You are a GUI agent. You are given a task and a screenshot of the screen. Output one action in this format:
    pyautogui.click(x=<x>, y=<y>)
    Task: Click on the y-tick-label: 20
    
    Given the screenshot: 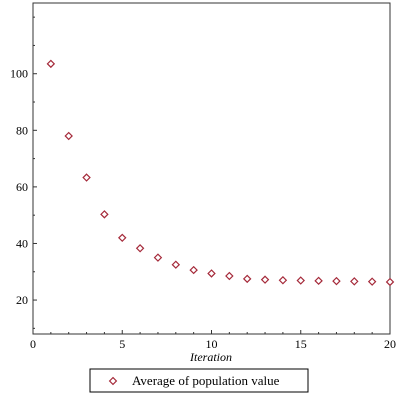 What is the action you would take?
    pyautogui.click(x=22, y=300)
    